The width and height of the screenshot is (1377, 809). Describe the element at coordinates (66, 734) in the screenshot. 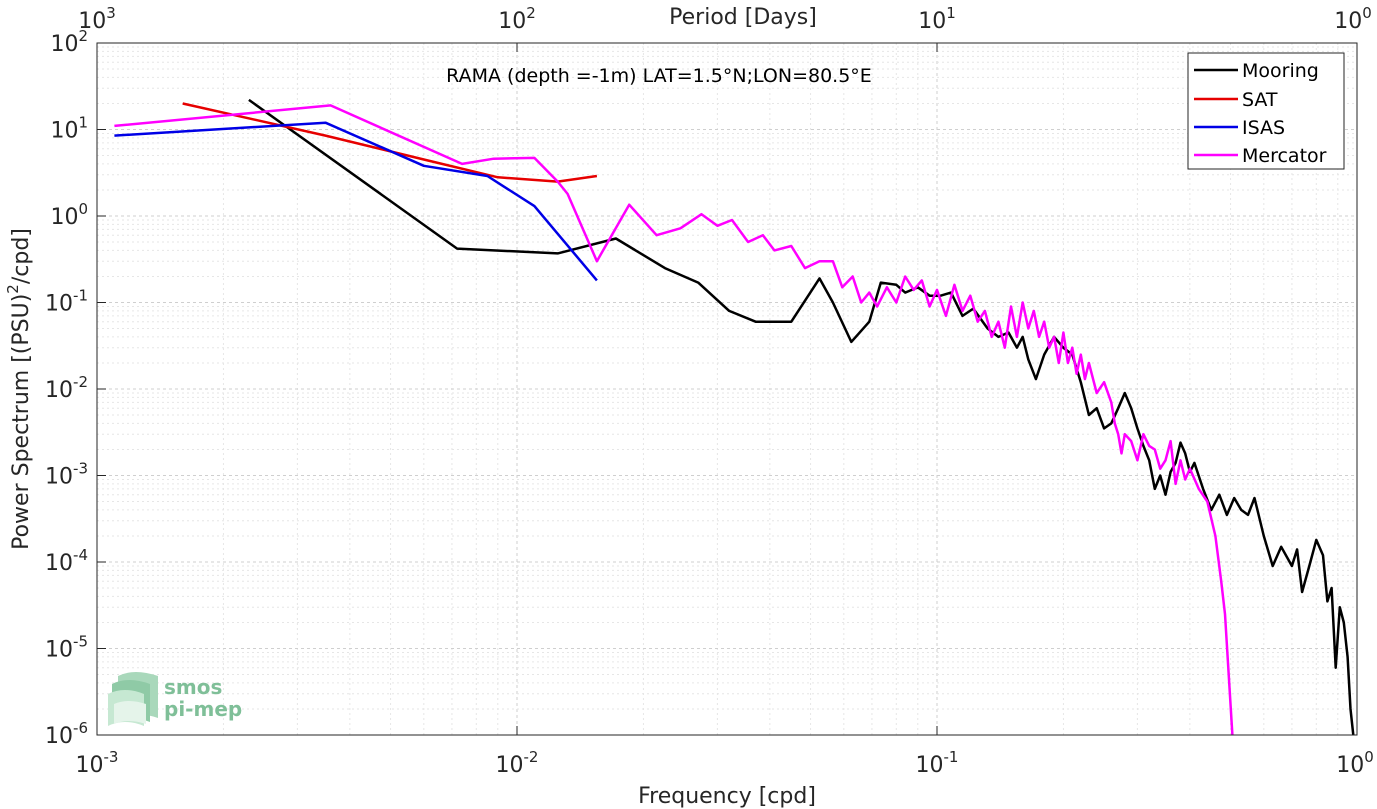

I see `y-tick-label: 10⁻⁶` at that location.